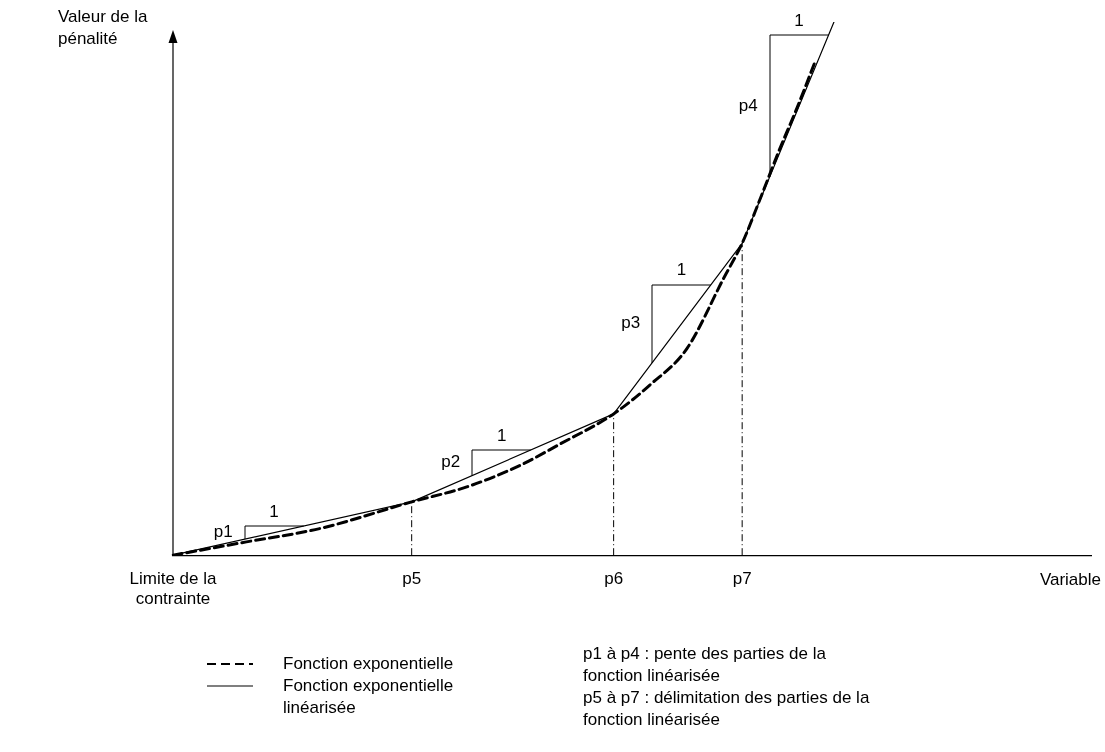  I want to click on x-tick-label: p5, so click(412, 579).